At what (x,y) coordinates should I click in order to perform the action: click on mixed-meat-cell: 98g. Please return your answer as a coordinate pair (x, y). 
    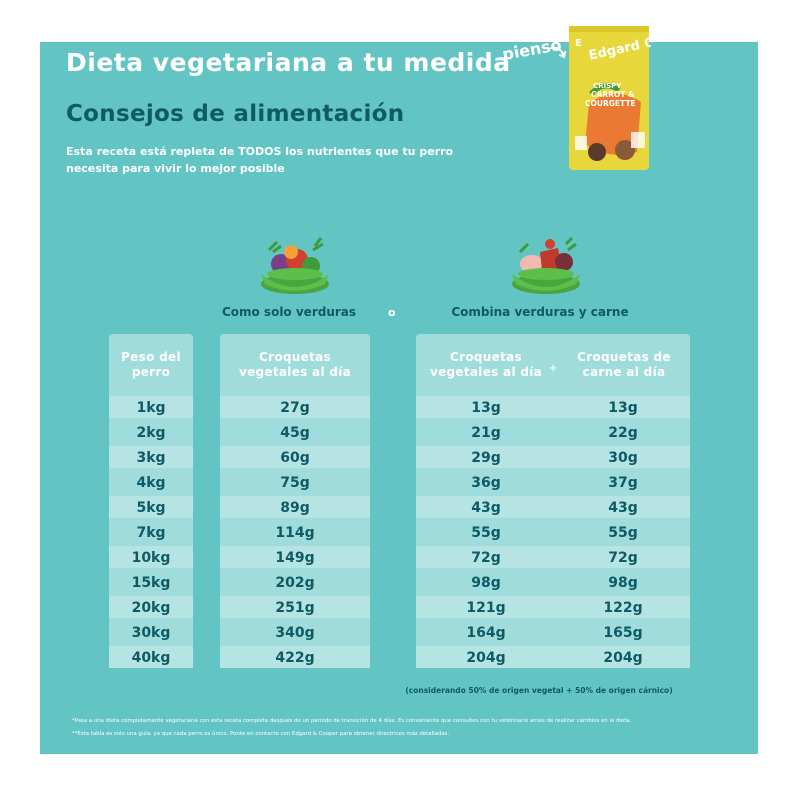
    Looking at the image, I should click on (623, 583).